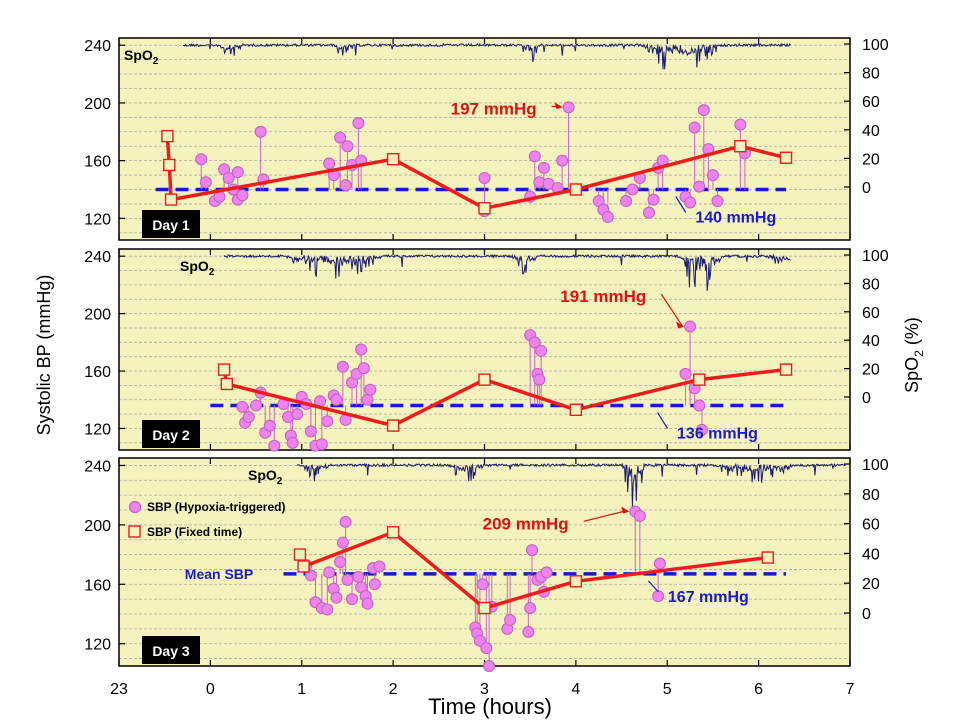 The height and width of the screenshot is (720, 960). I want to click on day-label: Day 1, so click(171, 225).